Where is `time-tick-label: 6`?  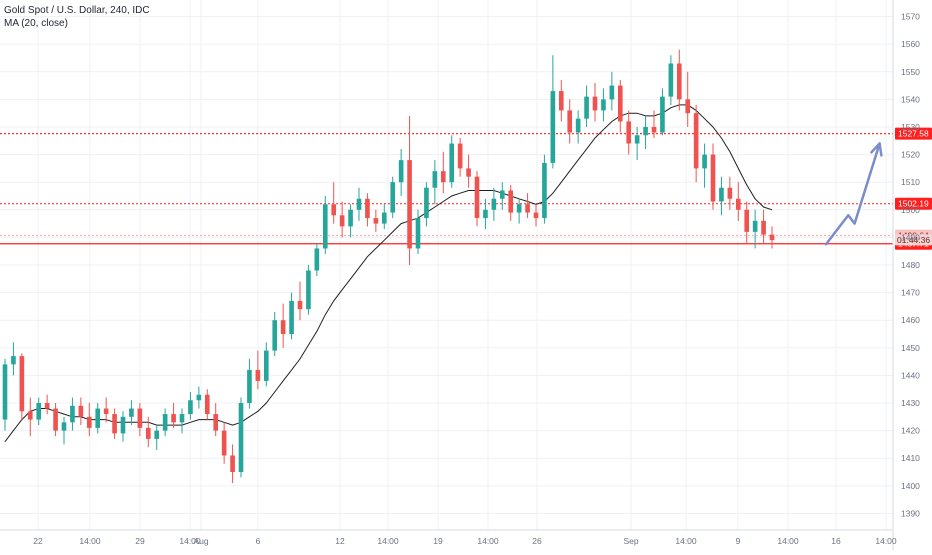 time-tick-label: 6 is located at coordinates (258, 541).